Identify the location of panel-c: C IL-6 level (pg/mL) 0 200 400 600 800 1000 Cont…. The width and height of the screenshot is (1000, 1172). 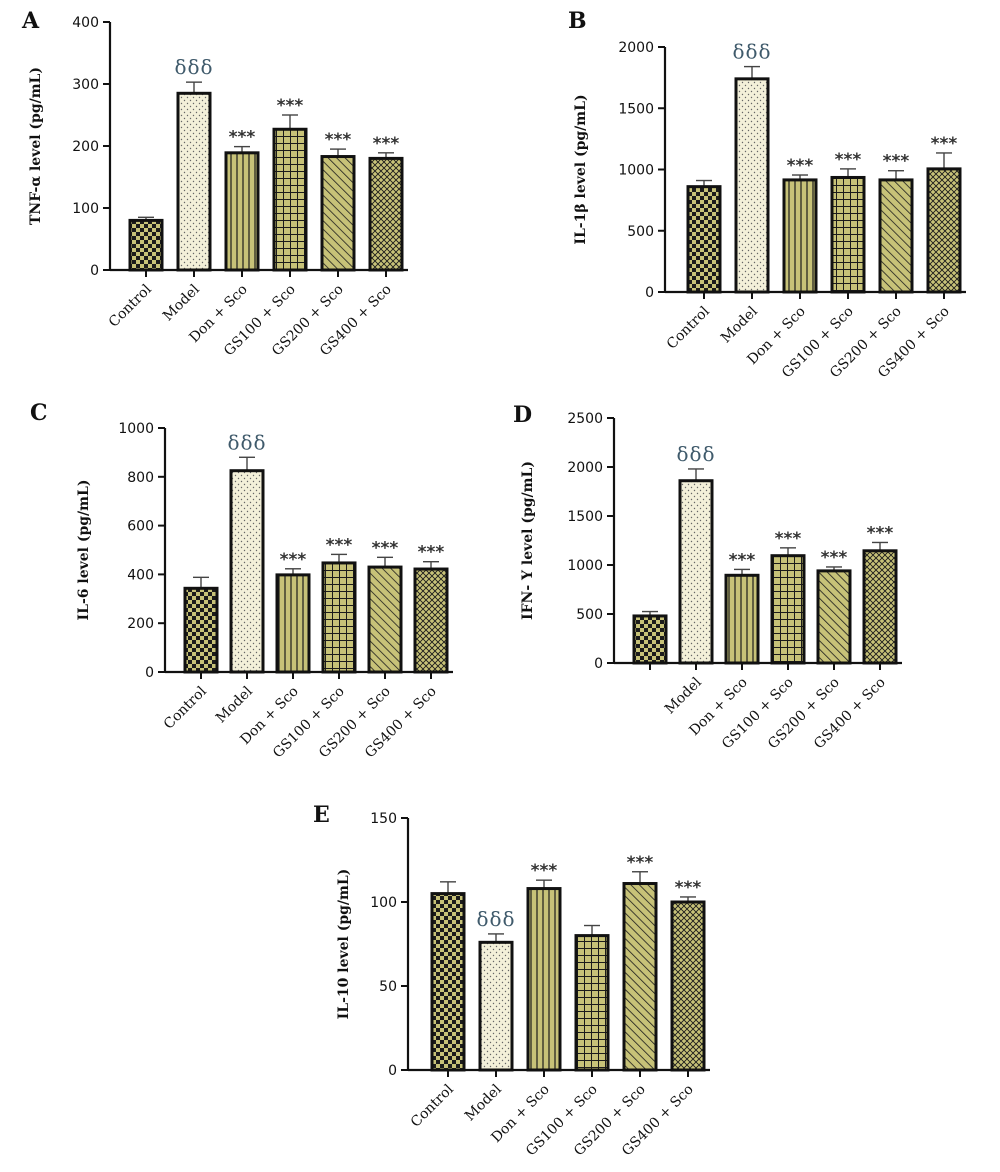
(241, 580).